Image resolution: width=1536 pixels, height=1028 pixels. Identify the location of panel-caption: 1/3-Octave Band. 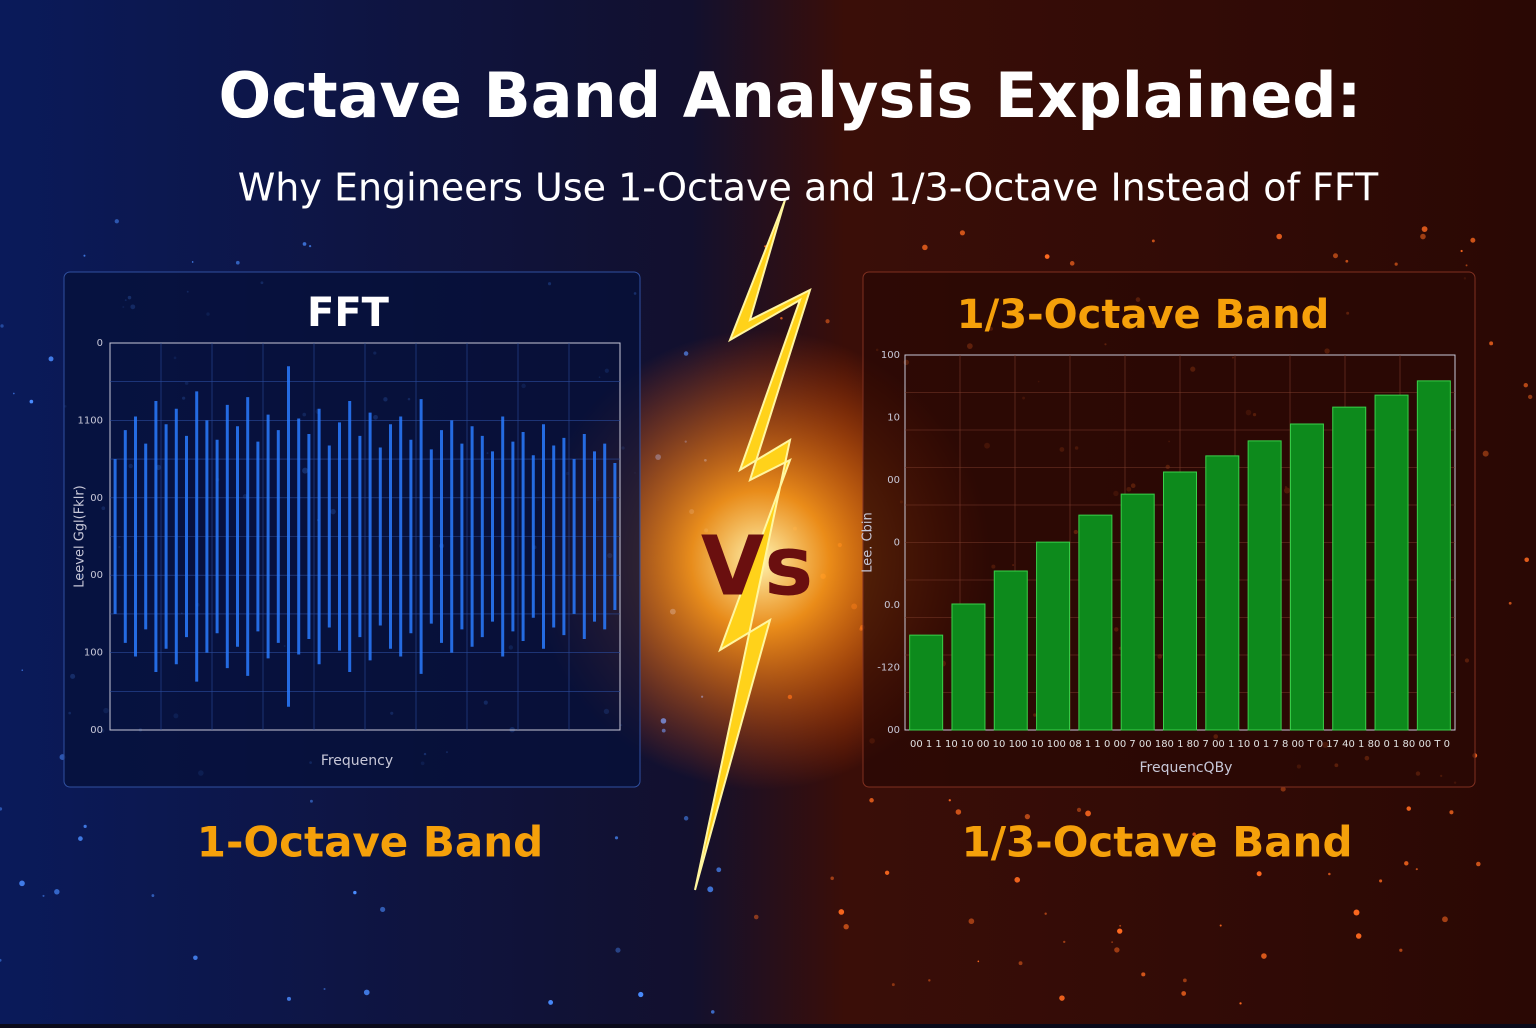
(1156, 842).